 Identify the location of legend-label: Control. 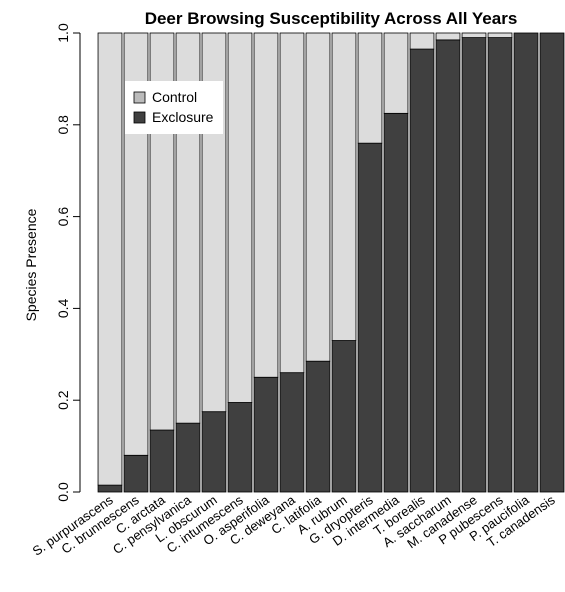
(174, 97).